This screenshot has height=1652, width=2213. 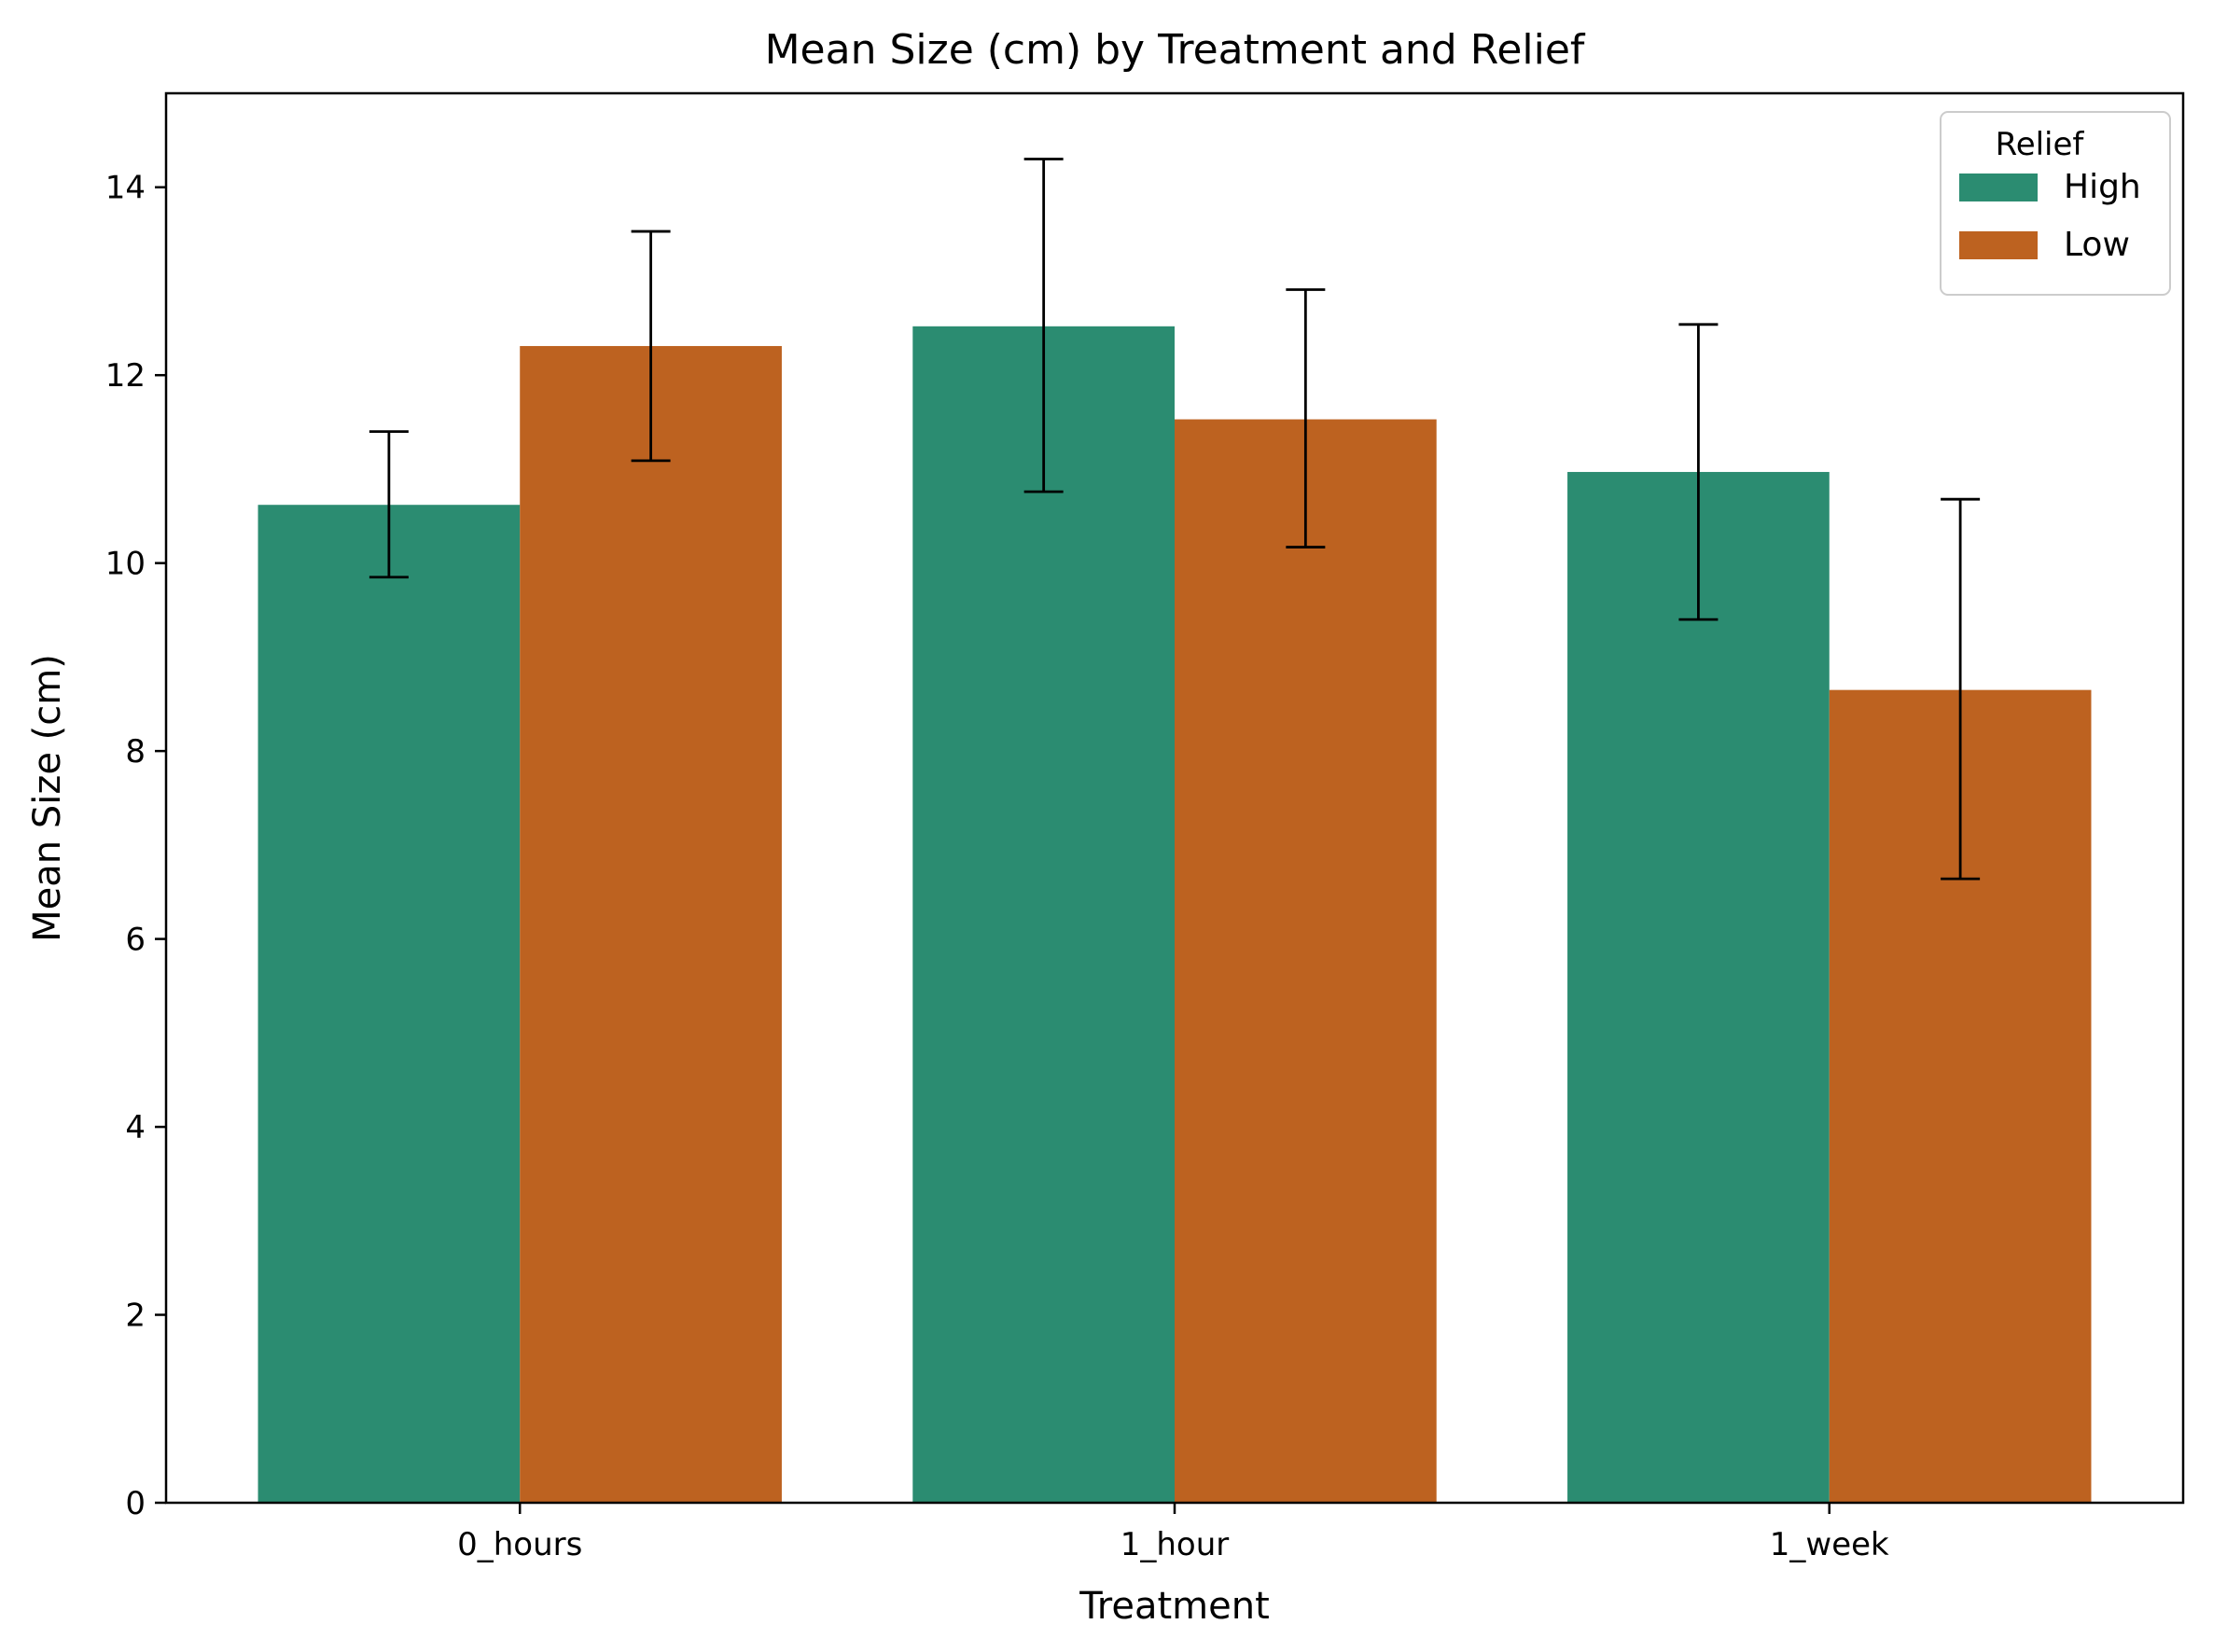 I want to click on errorbar-high-0_hours, so click(x=389, y=505).